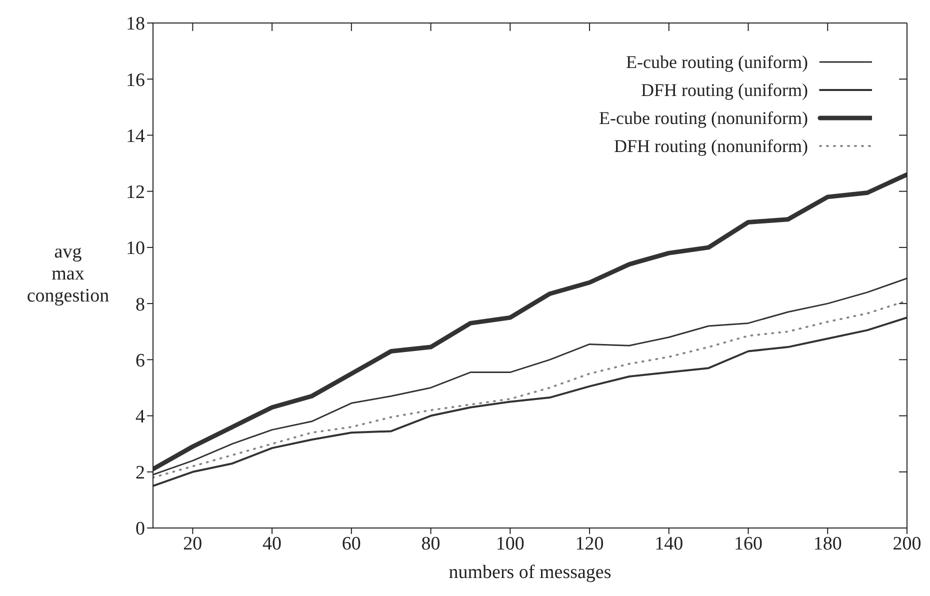 This screenshot has height=596, width=930. Describe the element at coordinates (589, 543) in the screenshot. I see `x-tick-label: 120` at that location.